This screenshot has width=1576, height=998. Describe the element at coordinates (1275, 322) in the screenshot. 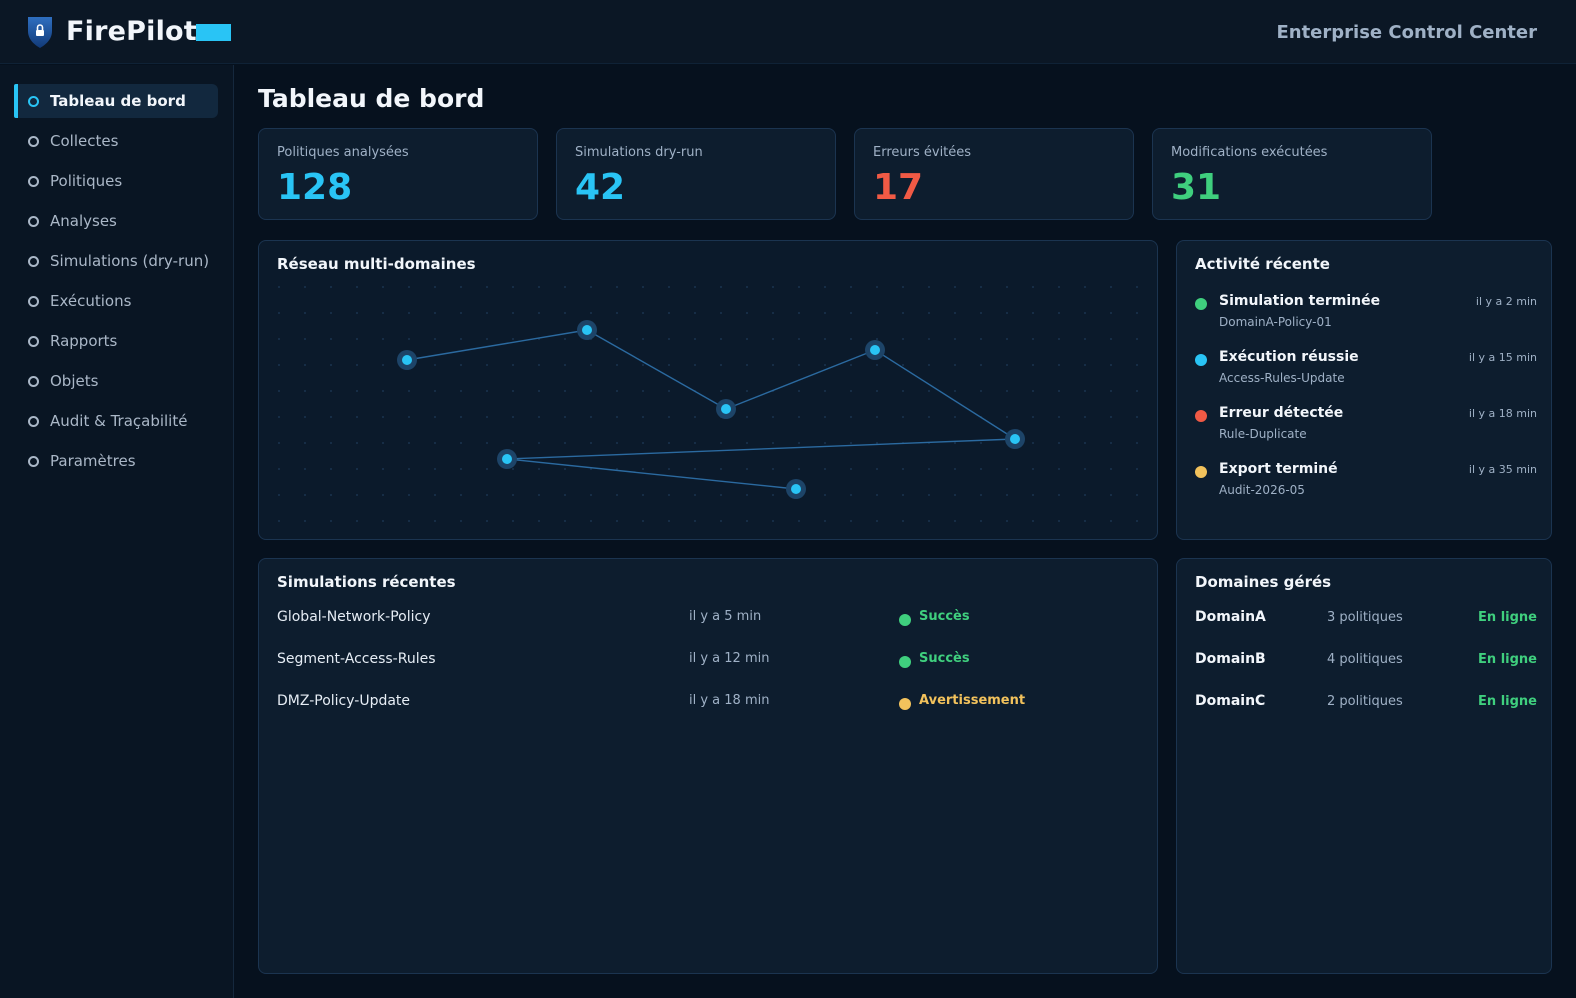

I see `activity-item-subtitle: DomainA-Policy-01` at that location.